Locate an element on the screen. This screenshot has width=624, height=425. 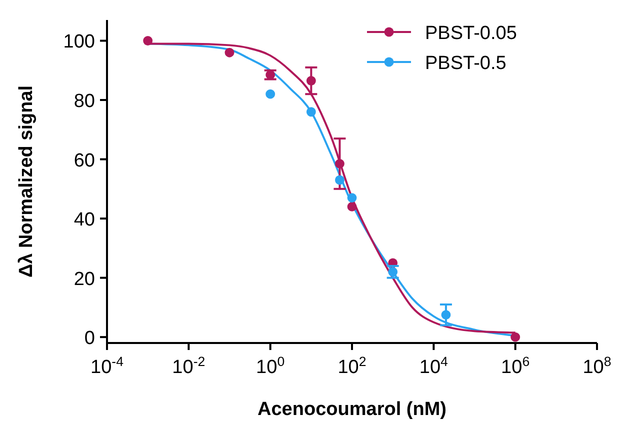
y-axis-title: Δλ Normalized signal is located at coordinates (26, 181).